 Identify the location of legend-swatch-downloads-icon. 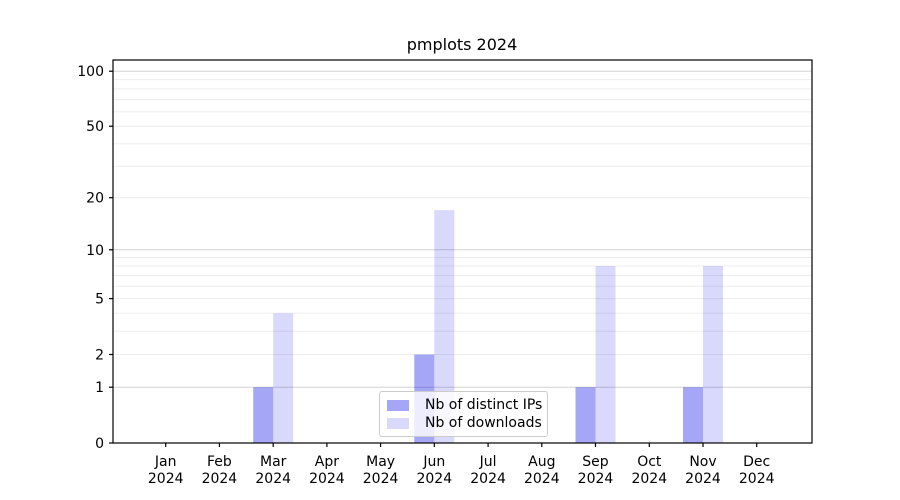
(398, 423).